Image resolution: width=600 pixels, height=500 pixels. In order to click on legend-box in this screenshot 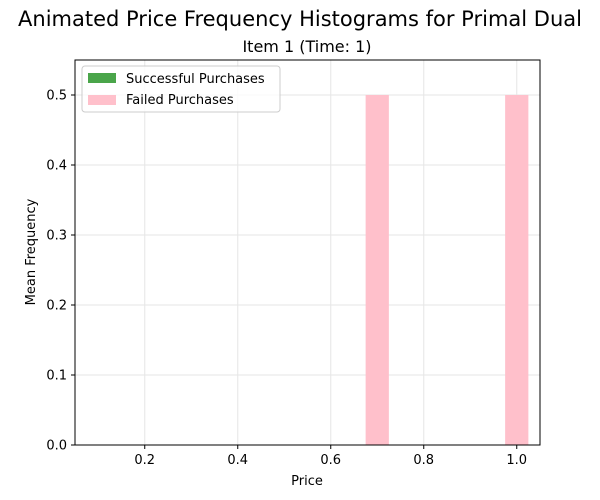, I will do `click(181, 89)`.